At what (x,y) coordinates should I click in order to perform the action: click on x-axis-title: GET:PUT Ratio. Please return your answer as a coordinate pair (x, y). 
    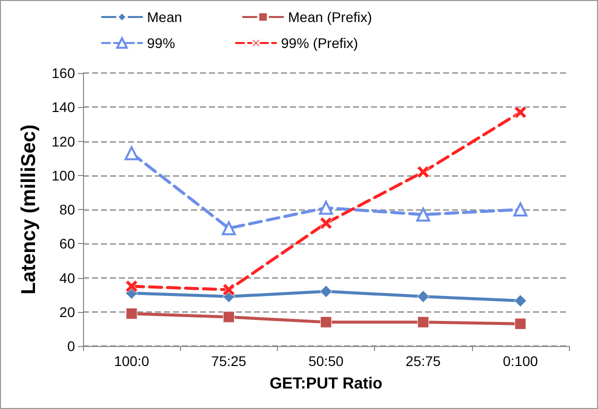
    Looking at the image, I should click on (326, 384).